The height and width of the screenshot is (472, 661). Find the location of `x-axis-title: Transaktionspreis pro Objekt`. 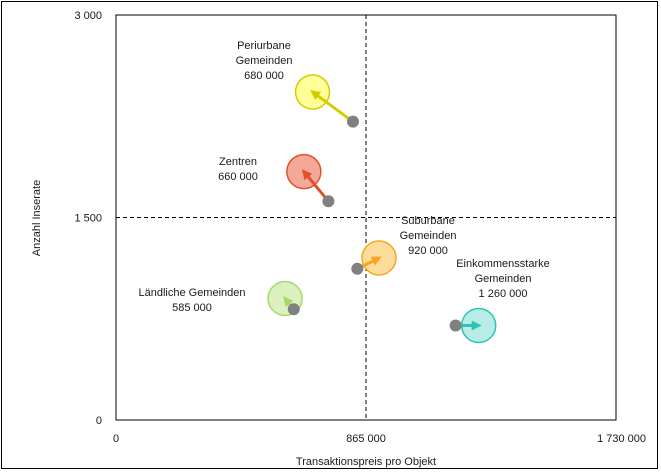

x-axis-title: Transaktionspreis pro Objekt is located at coordinates (366, 462).